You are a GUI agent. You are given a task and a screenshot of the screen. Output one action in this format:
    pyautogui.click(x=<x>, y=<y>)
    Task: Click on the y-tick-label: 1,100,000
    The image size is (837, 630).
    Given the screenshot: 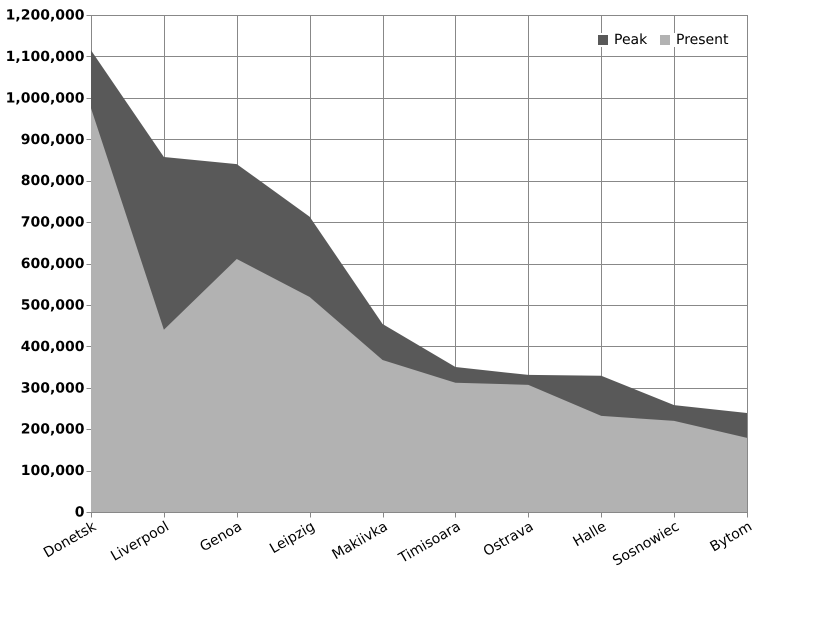 What is the action you would take?
    pyautogui.click(x=45, y=56)
    